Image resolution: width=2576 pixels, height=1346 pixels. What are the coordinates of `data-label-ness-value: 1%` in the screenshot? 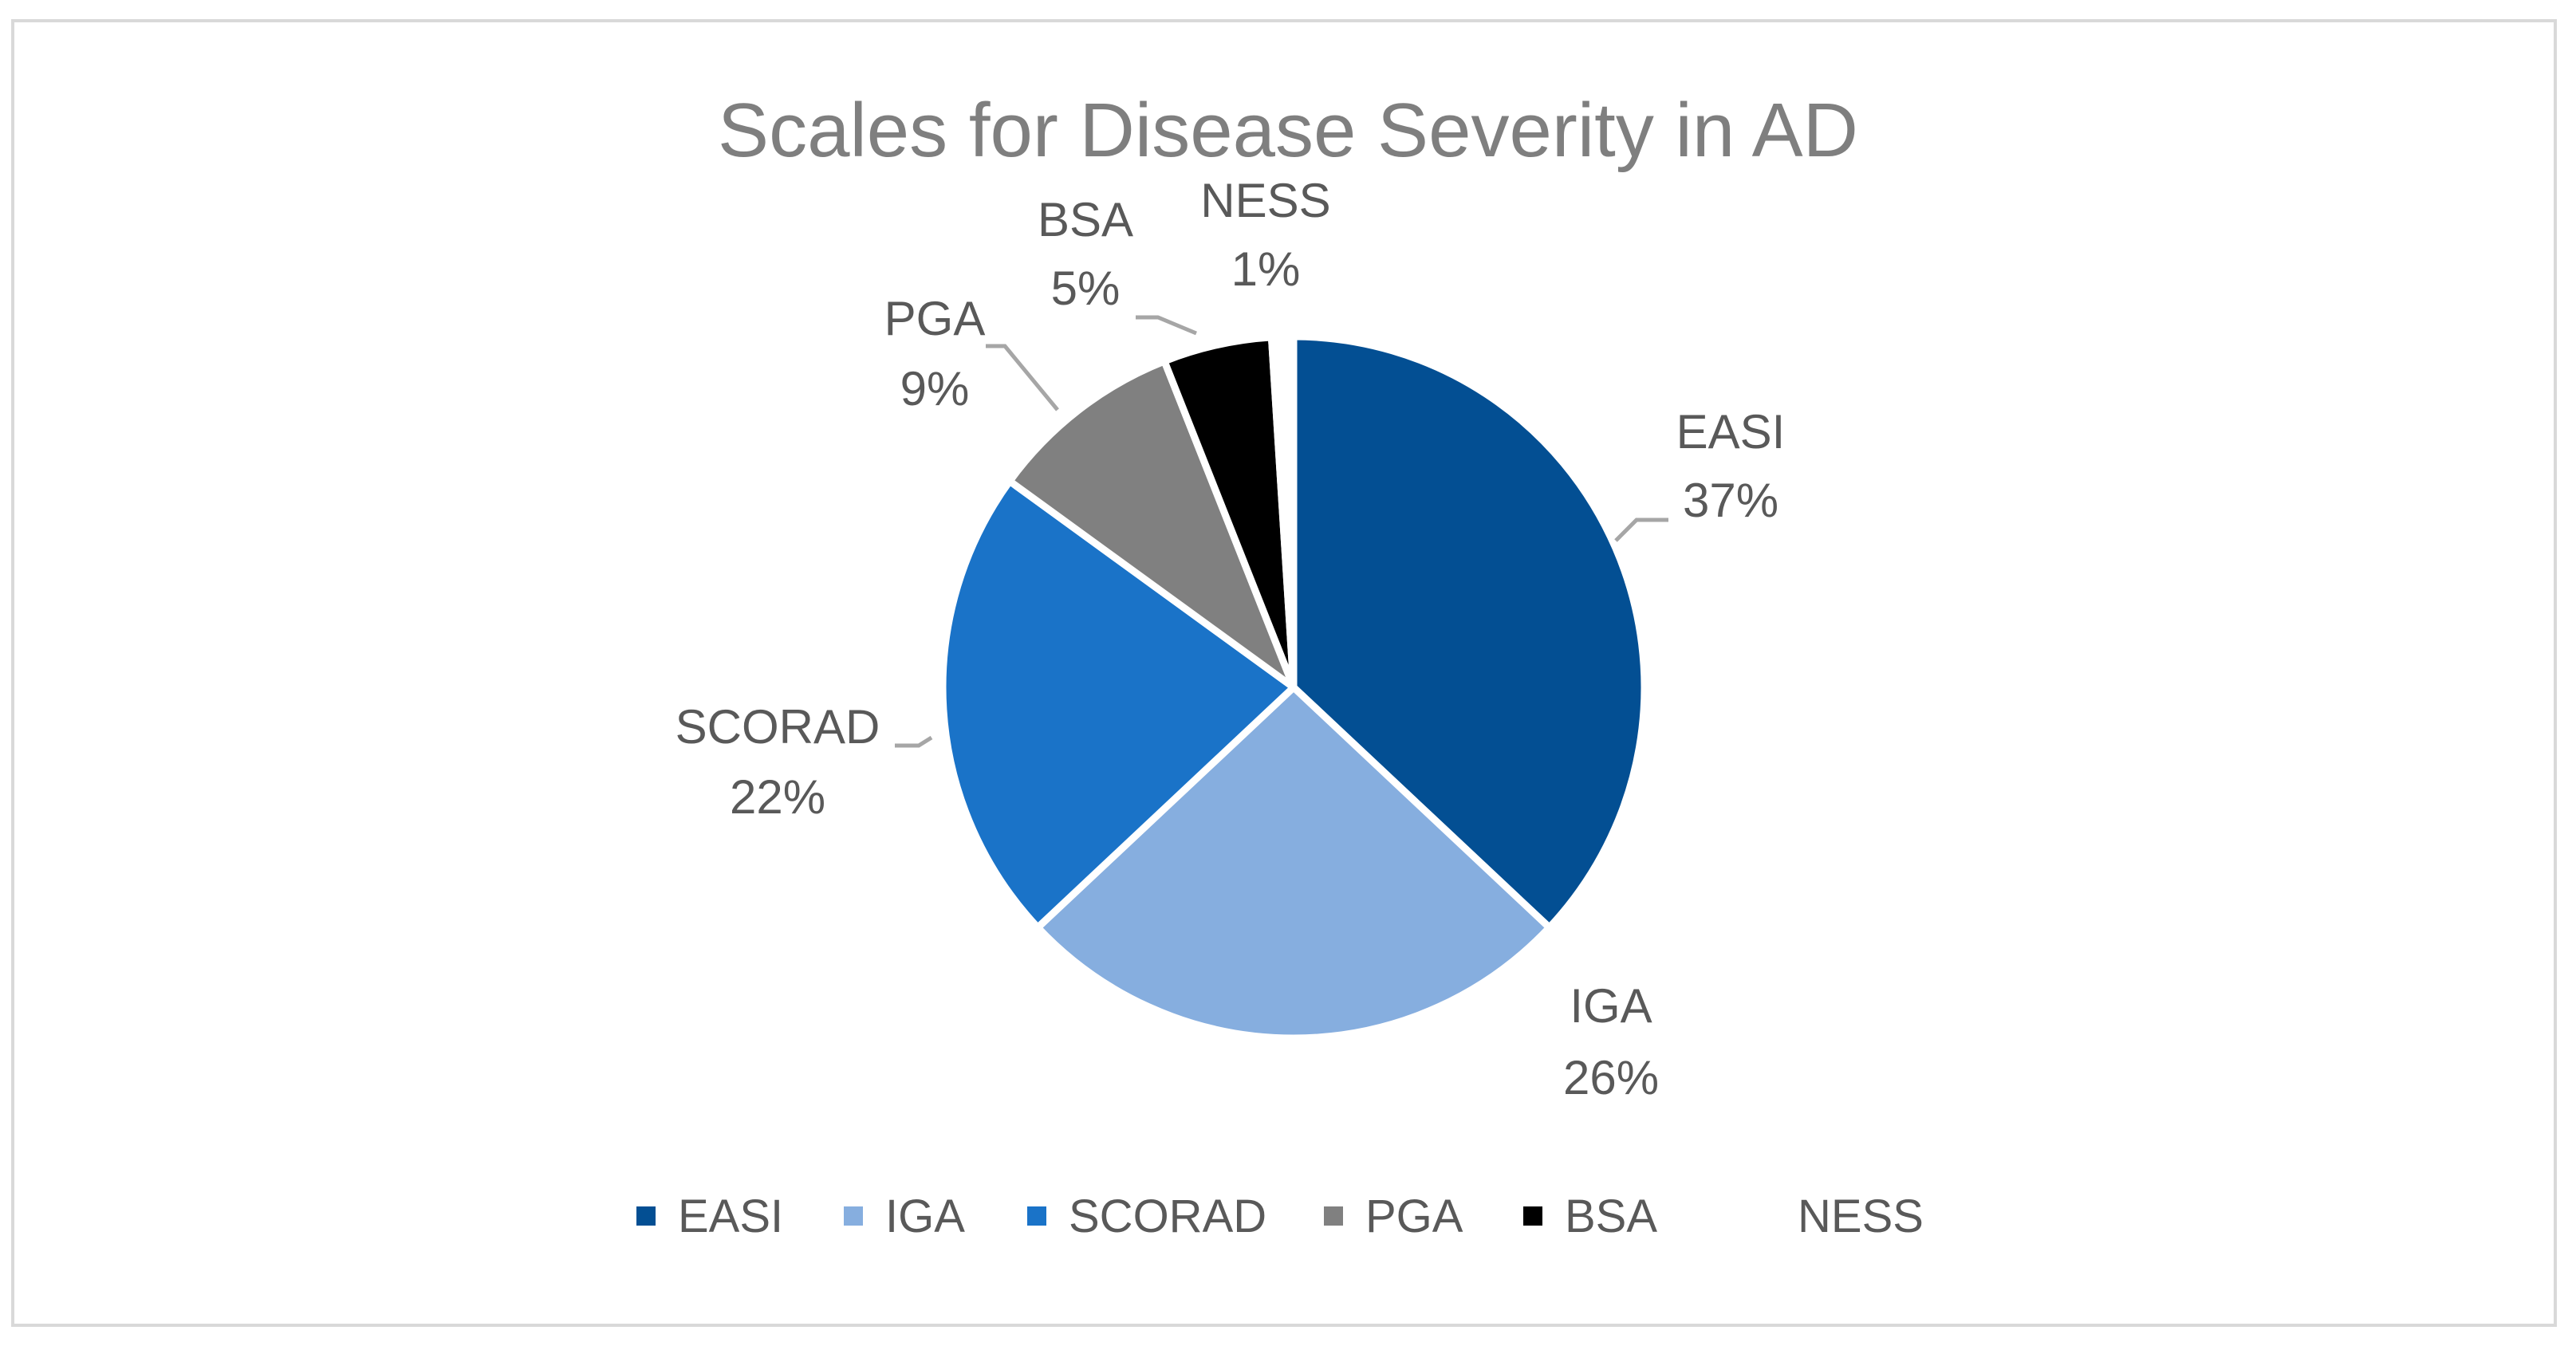 It's located at (1266, 269).